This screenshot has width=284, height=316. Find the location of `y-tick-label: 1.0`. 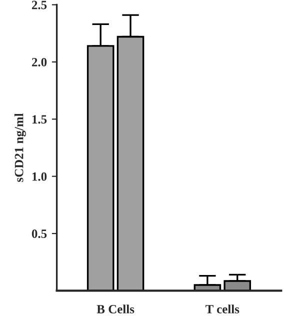

y-tick-label: 1.0 is located at coordinates (39, 176).